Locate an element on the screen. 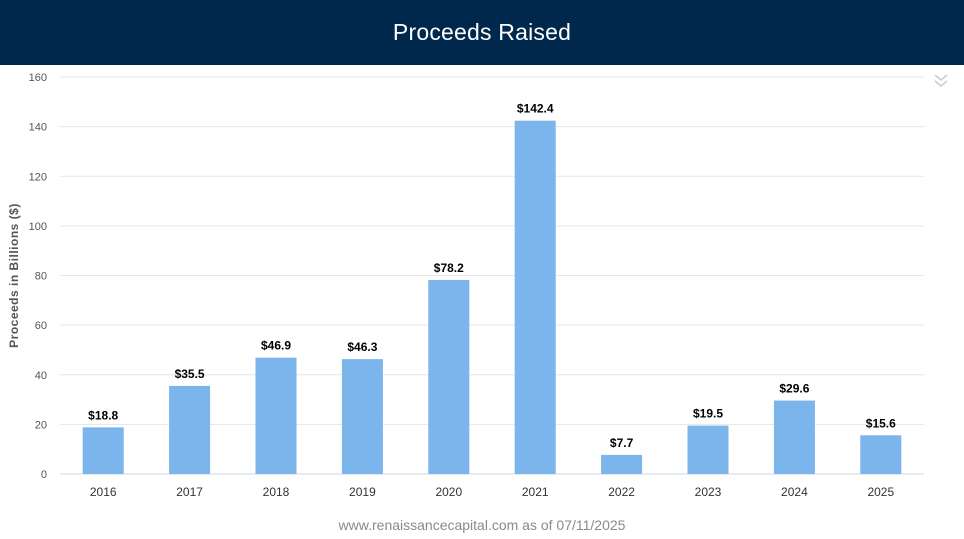 The width and height of the screenshot is (964, 539). data-label: $15.6 is located at coordinates (881, 423).